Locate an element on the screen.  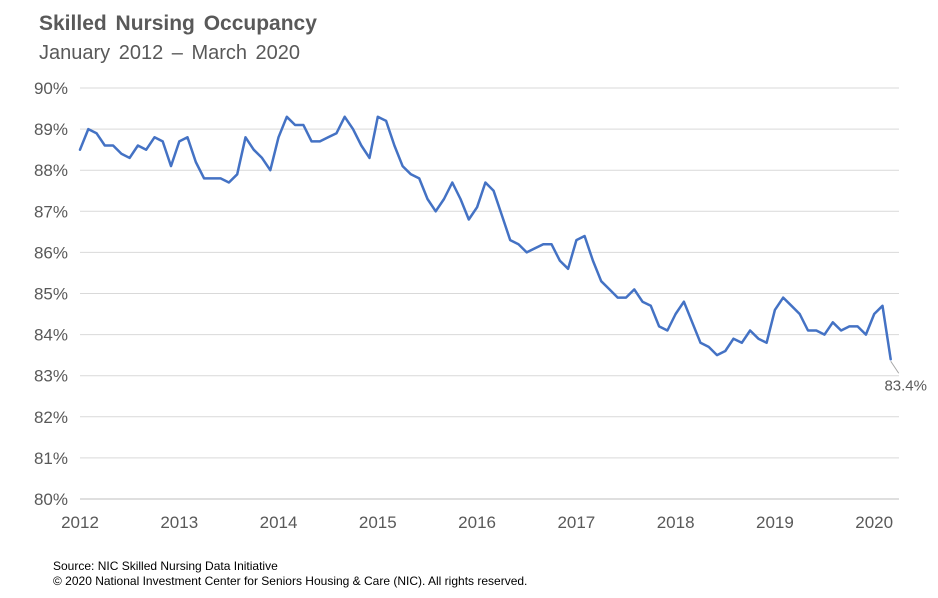
y-tick-label: 86% is located at coordinates (51, 252).